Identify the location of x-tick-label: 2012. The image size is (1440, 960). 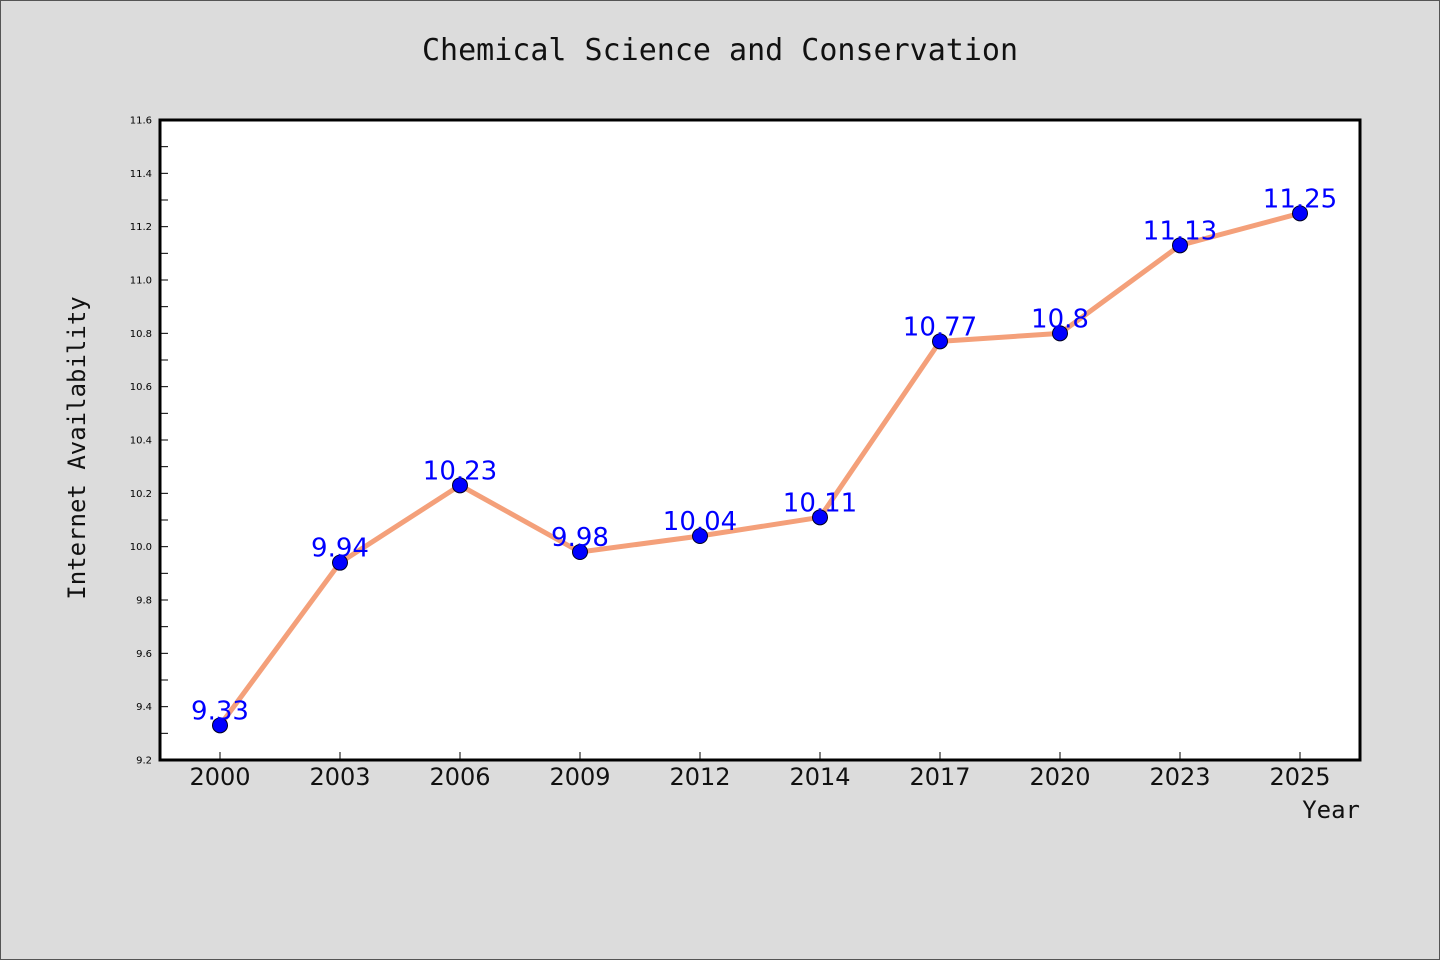
(699, 777).